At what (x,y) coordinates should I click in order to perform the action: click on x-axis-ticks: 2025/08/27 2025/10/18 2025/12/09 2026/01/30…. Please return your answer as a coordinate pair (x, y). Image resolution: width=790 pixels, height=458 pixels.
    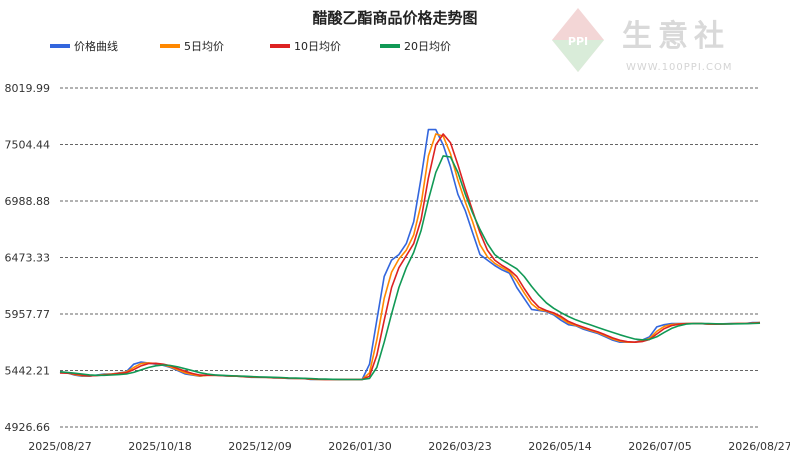
    Looking at the image, I should click on (409, 446).